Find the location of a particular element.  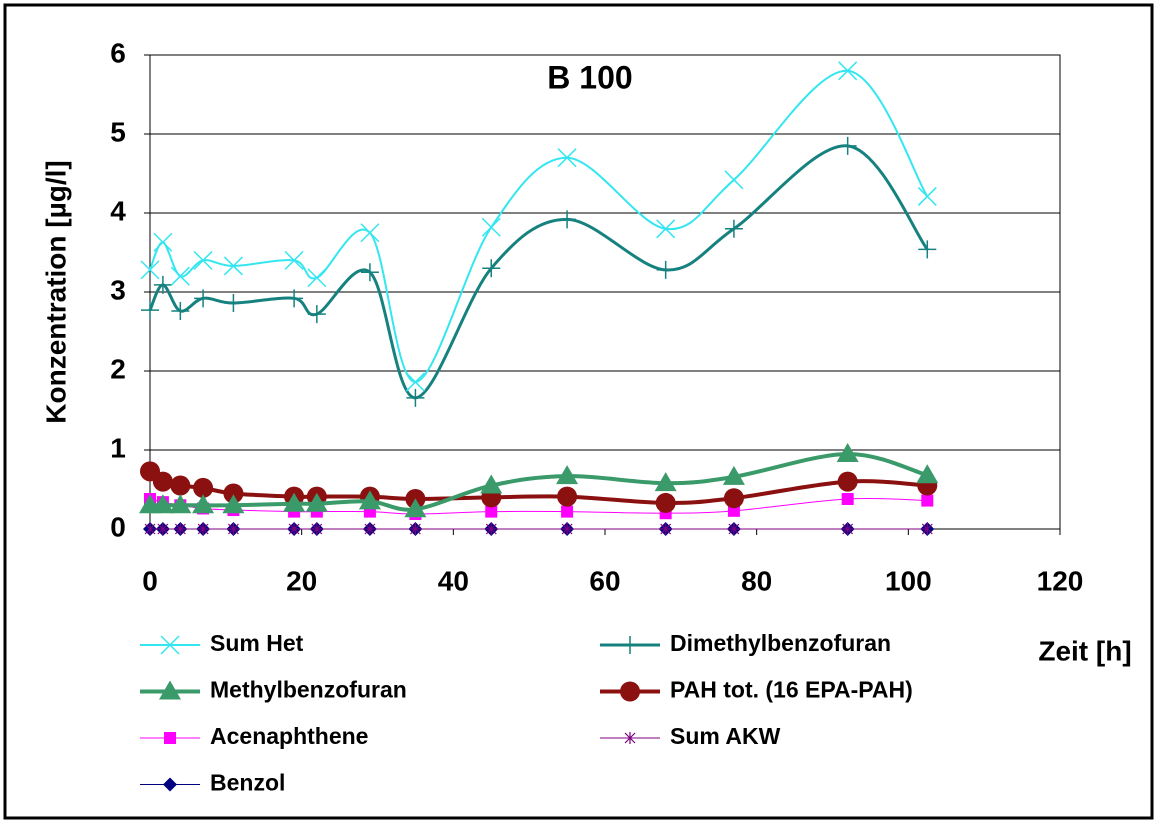

legend-entry: Sum Het is located at coordinates (222, 643).